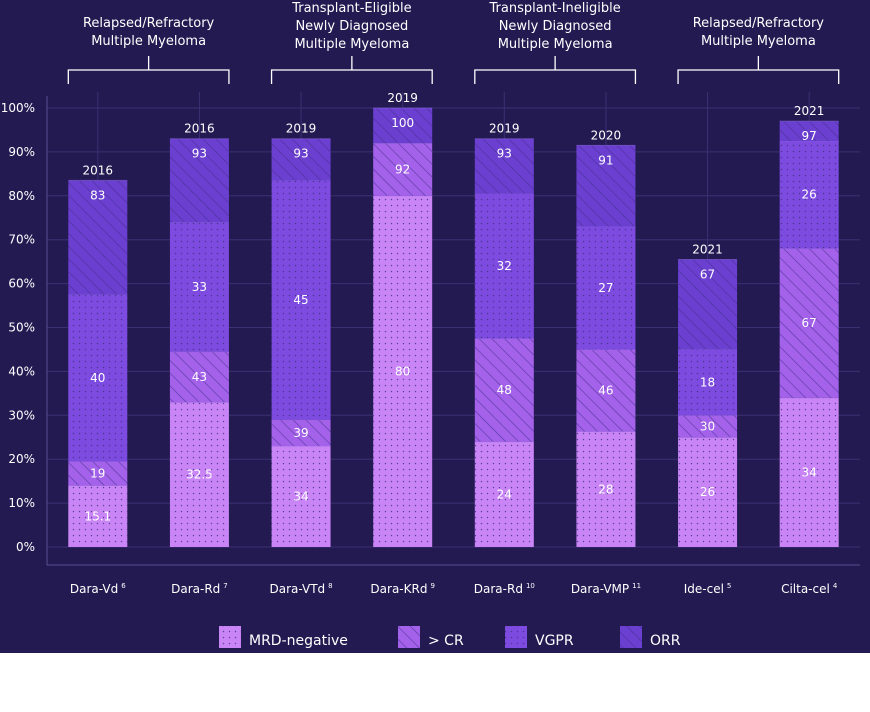 Image resolution: width=870 pixels, height=712 pixels. What do you see at coordinates (18, 108) in the screenshot?
I see `y-tick-label: 100%` at bounding box center [18, 108].